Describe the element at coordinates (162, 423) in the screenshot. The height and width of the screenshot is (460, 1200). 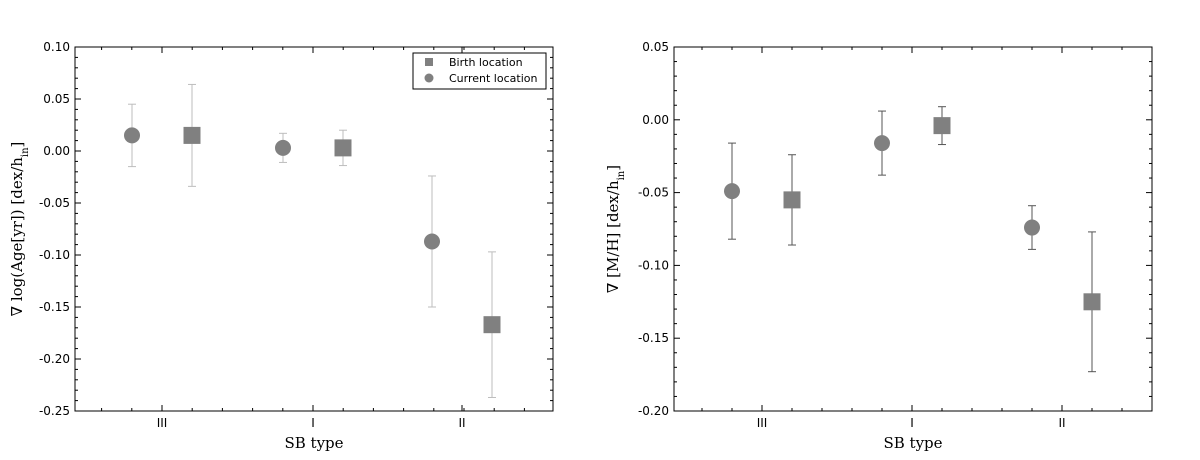
I see `left-x-tick-label: III` at that location.